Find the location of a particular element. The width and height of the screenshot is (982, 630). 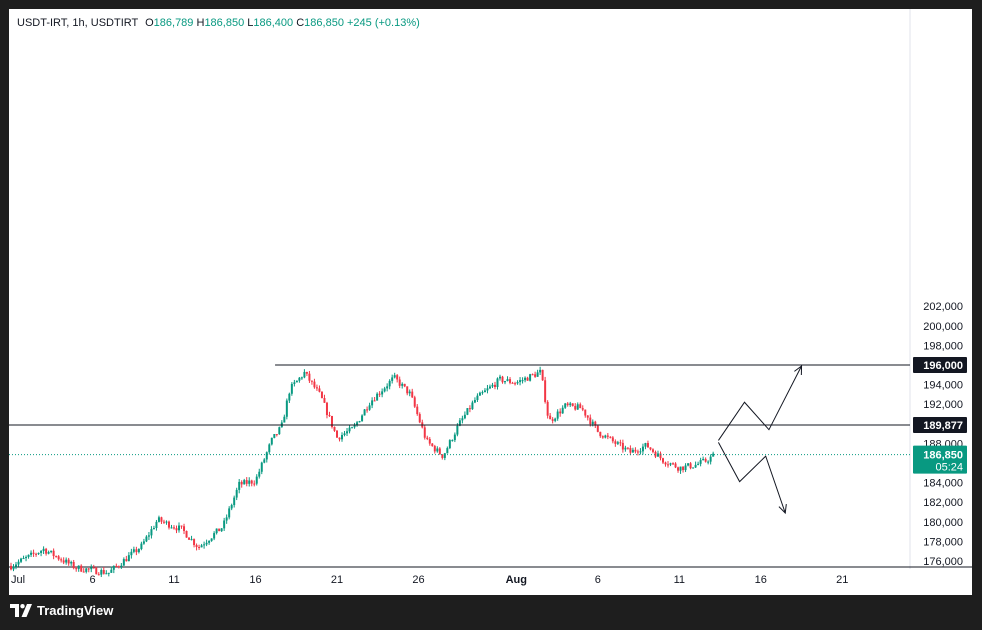

open-label: O is located at coordinates (149, 23).